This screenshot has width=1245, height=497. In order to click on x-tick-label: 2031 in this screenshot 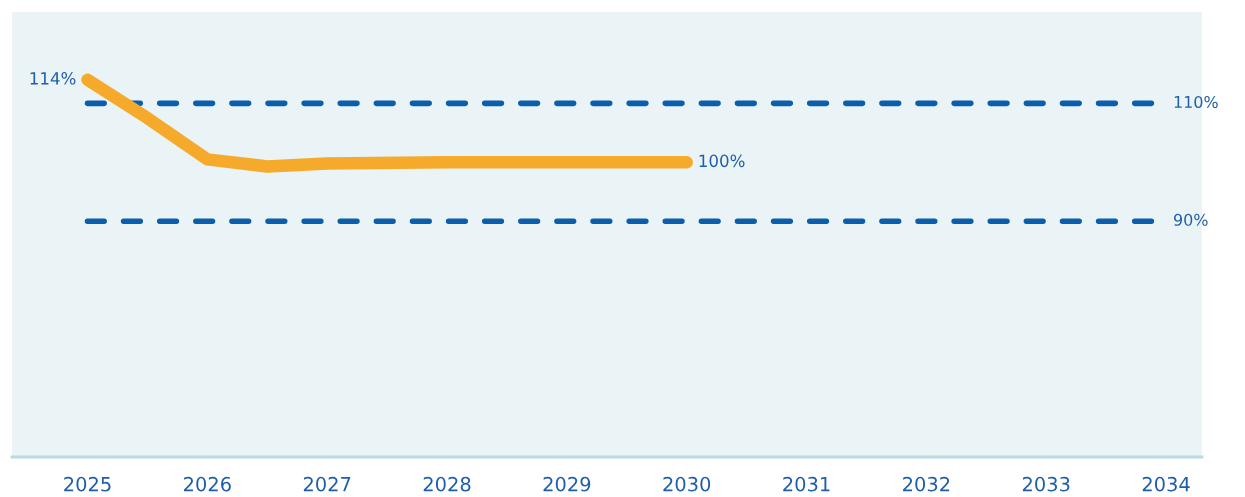, I will do `click(806, 484)`.